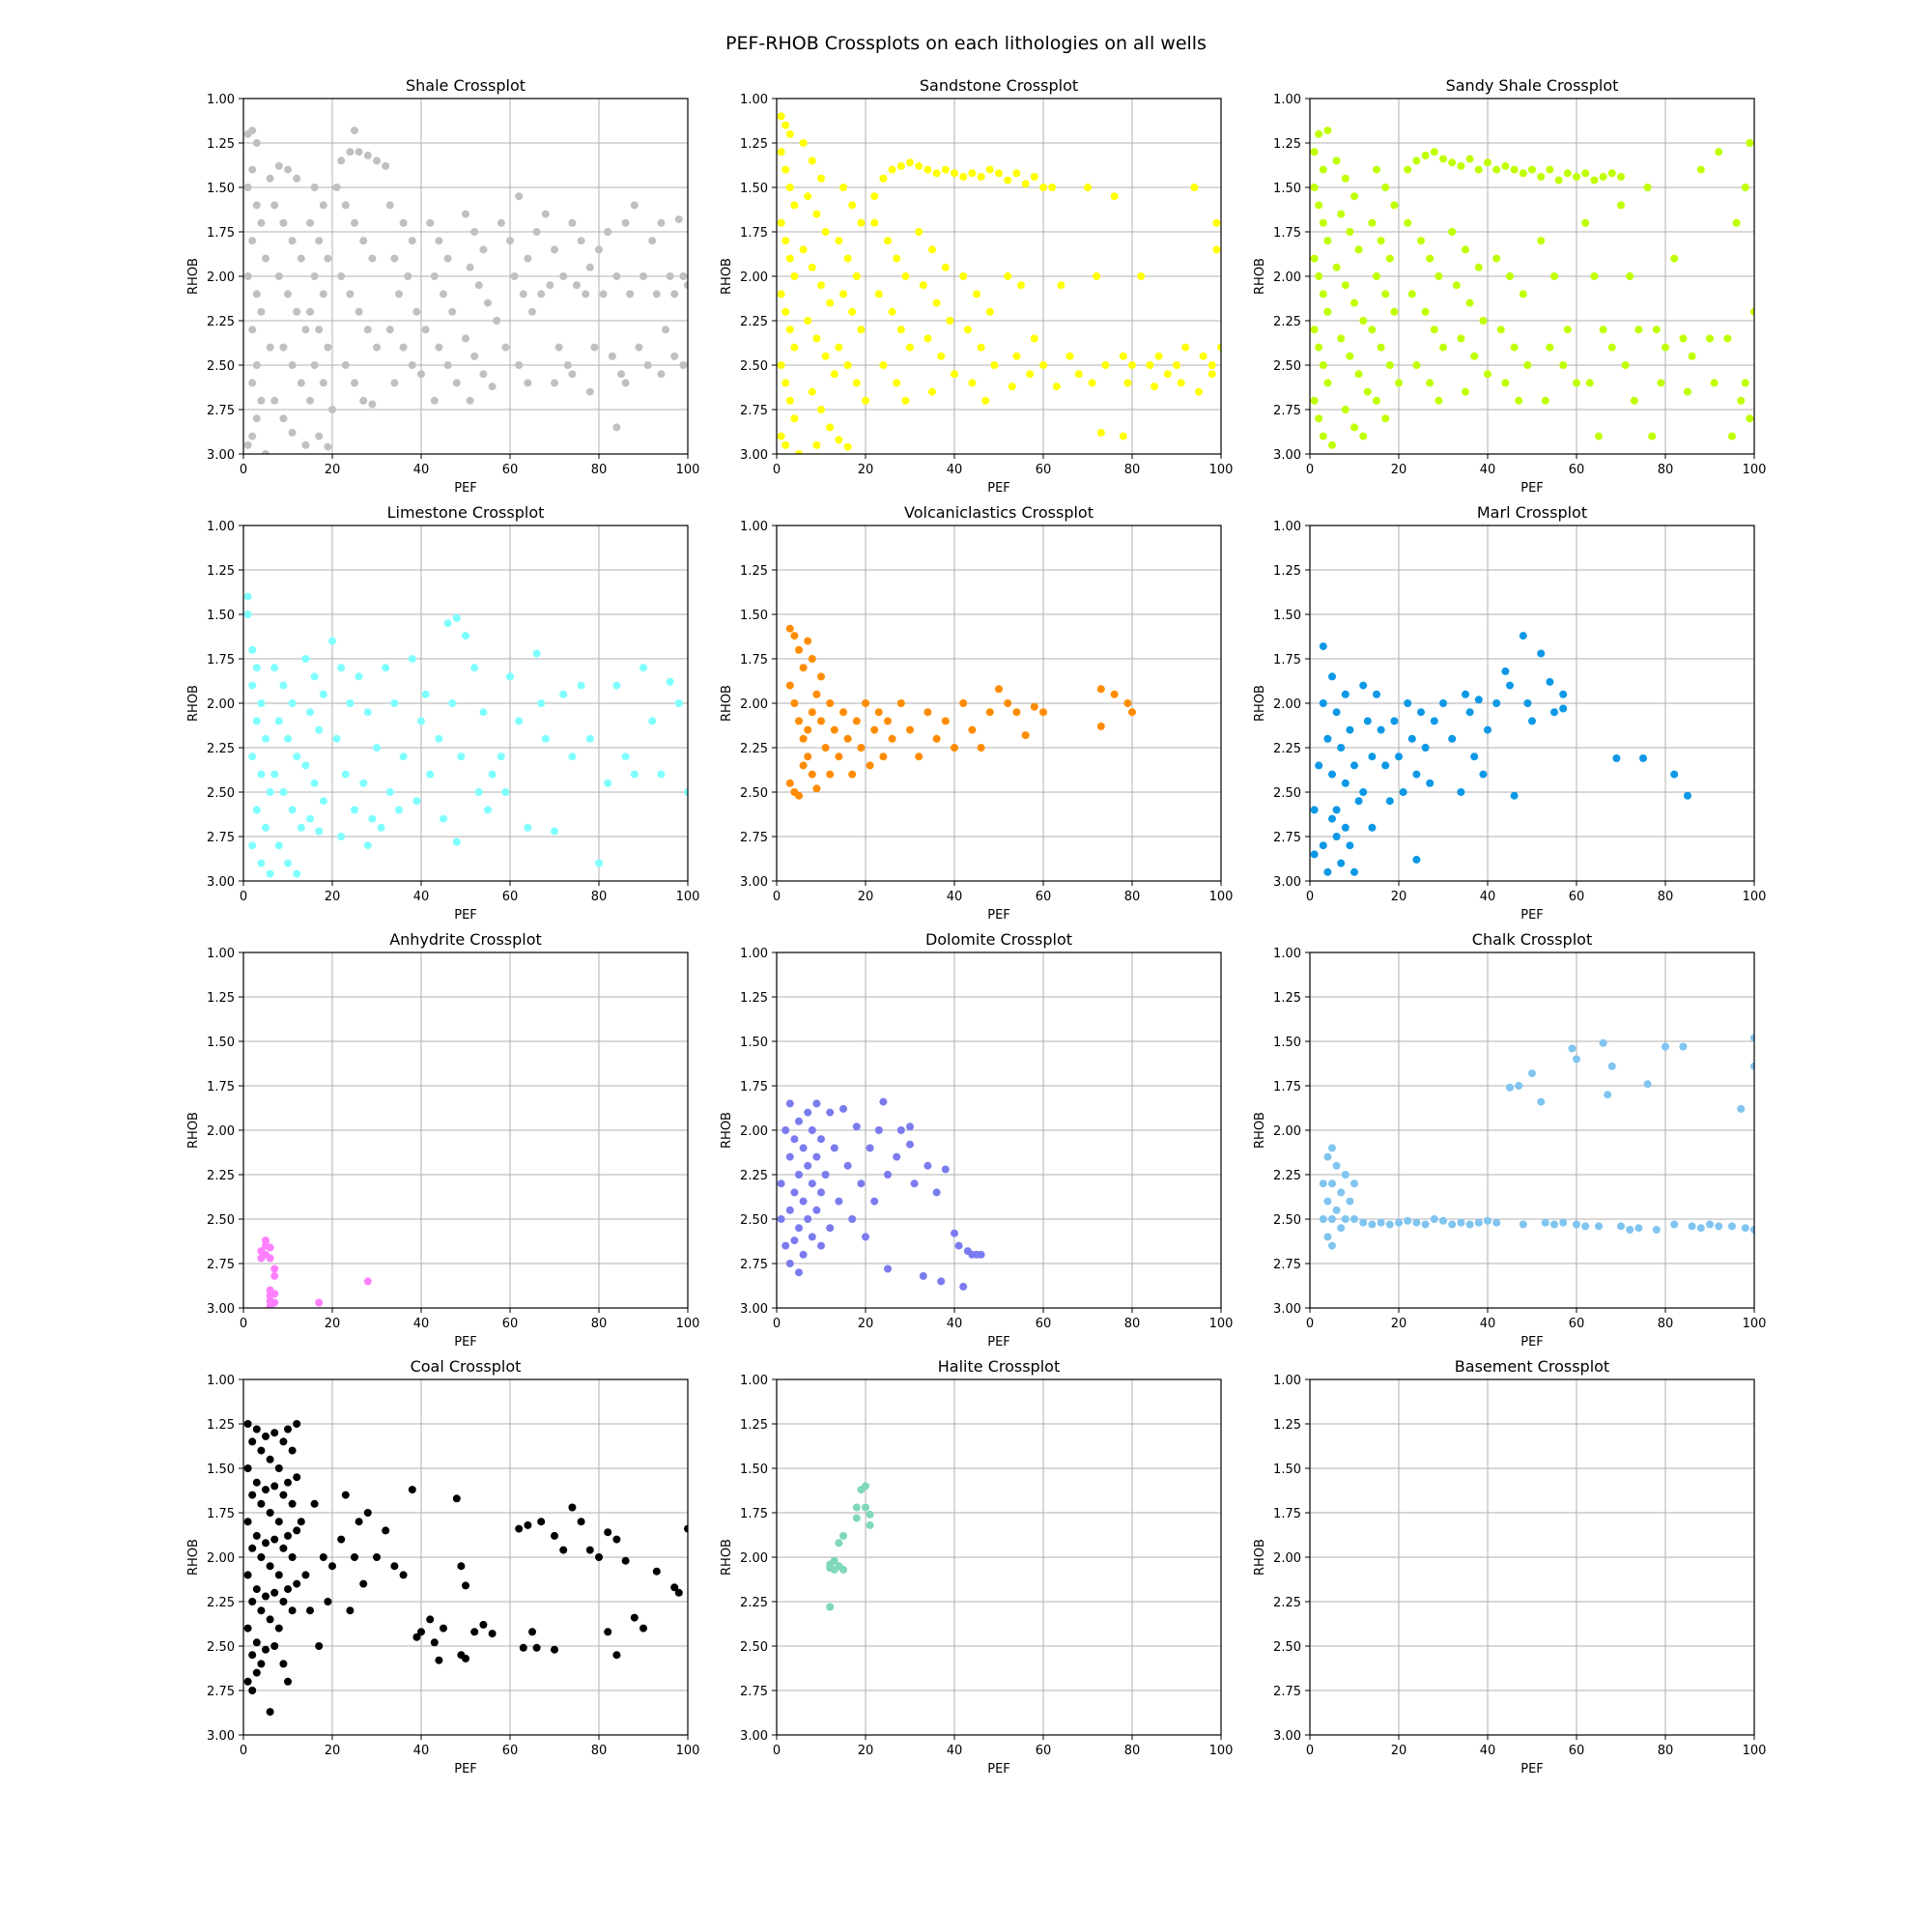 Image resolution: width=1932 pixels, height=1932 pixels. I want to click on y-tick-label: 1.25, so click(1287, 144).